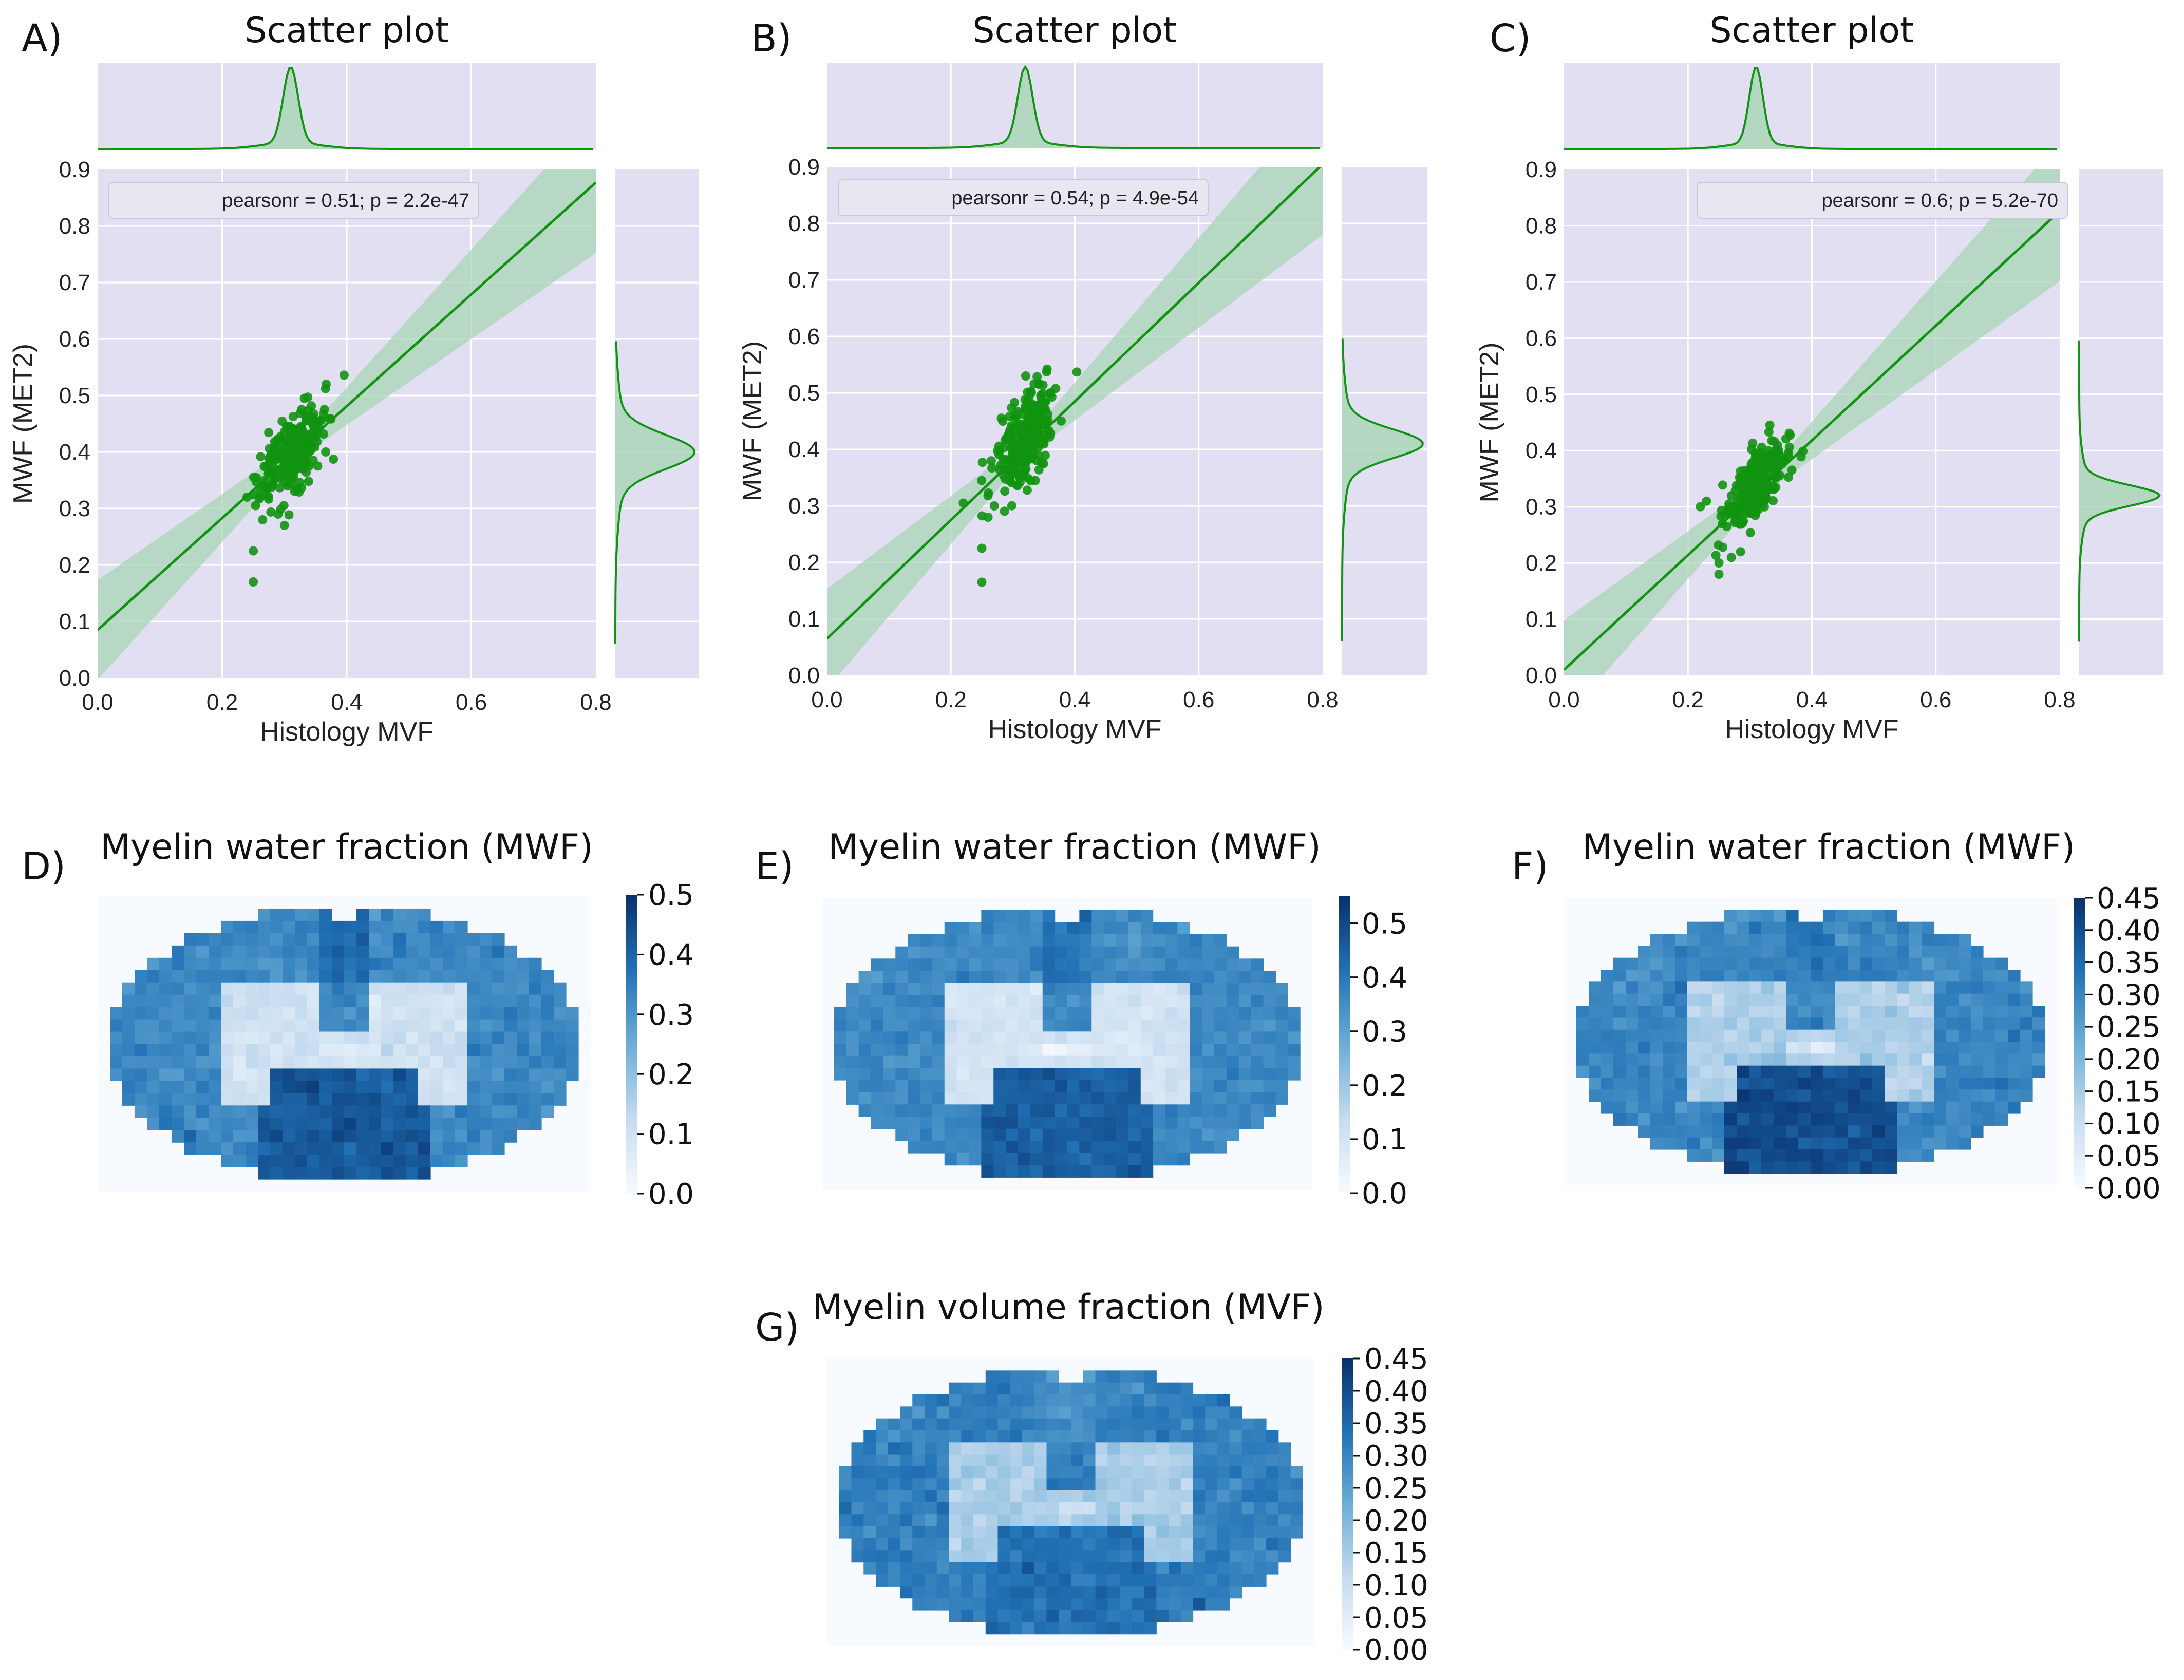 This screenshot has height=1680, width=2184. Describe the element at coordinates (347, 423) in the screenshot. I see `confidence-band-A` at that location.